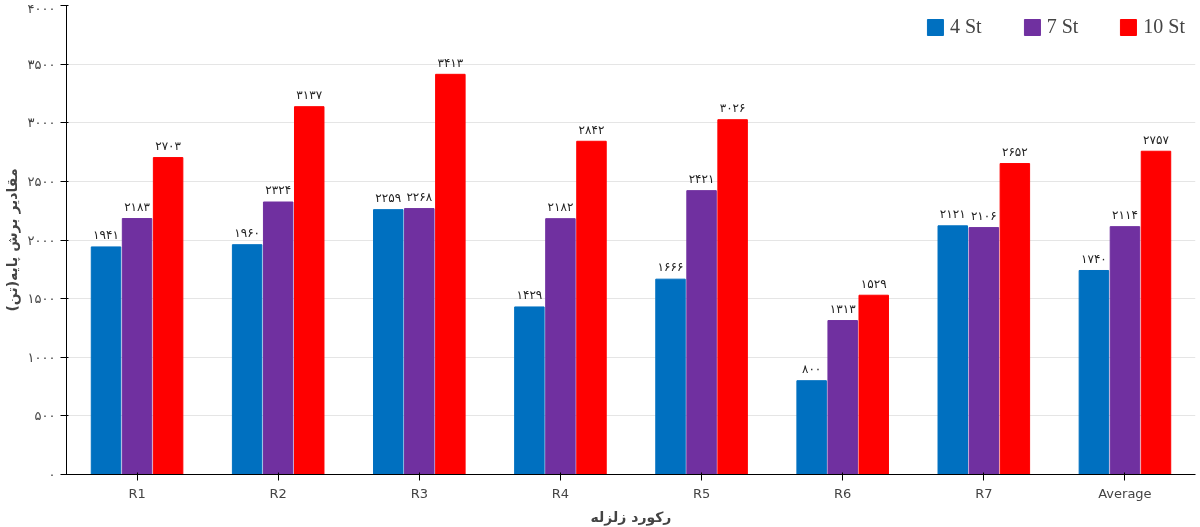 The width and height of the screenshot is (1200, 527). What do you see at coordinates (168, 145) in the screenshot?
I see `data-label: ۲۷۰۳` at bounding box center [168, 145].